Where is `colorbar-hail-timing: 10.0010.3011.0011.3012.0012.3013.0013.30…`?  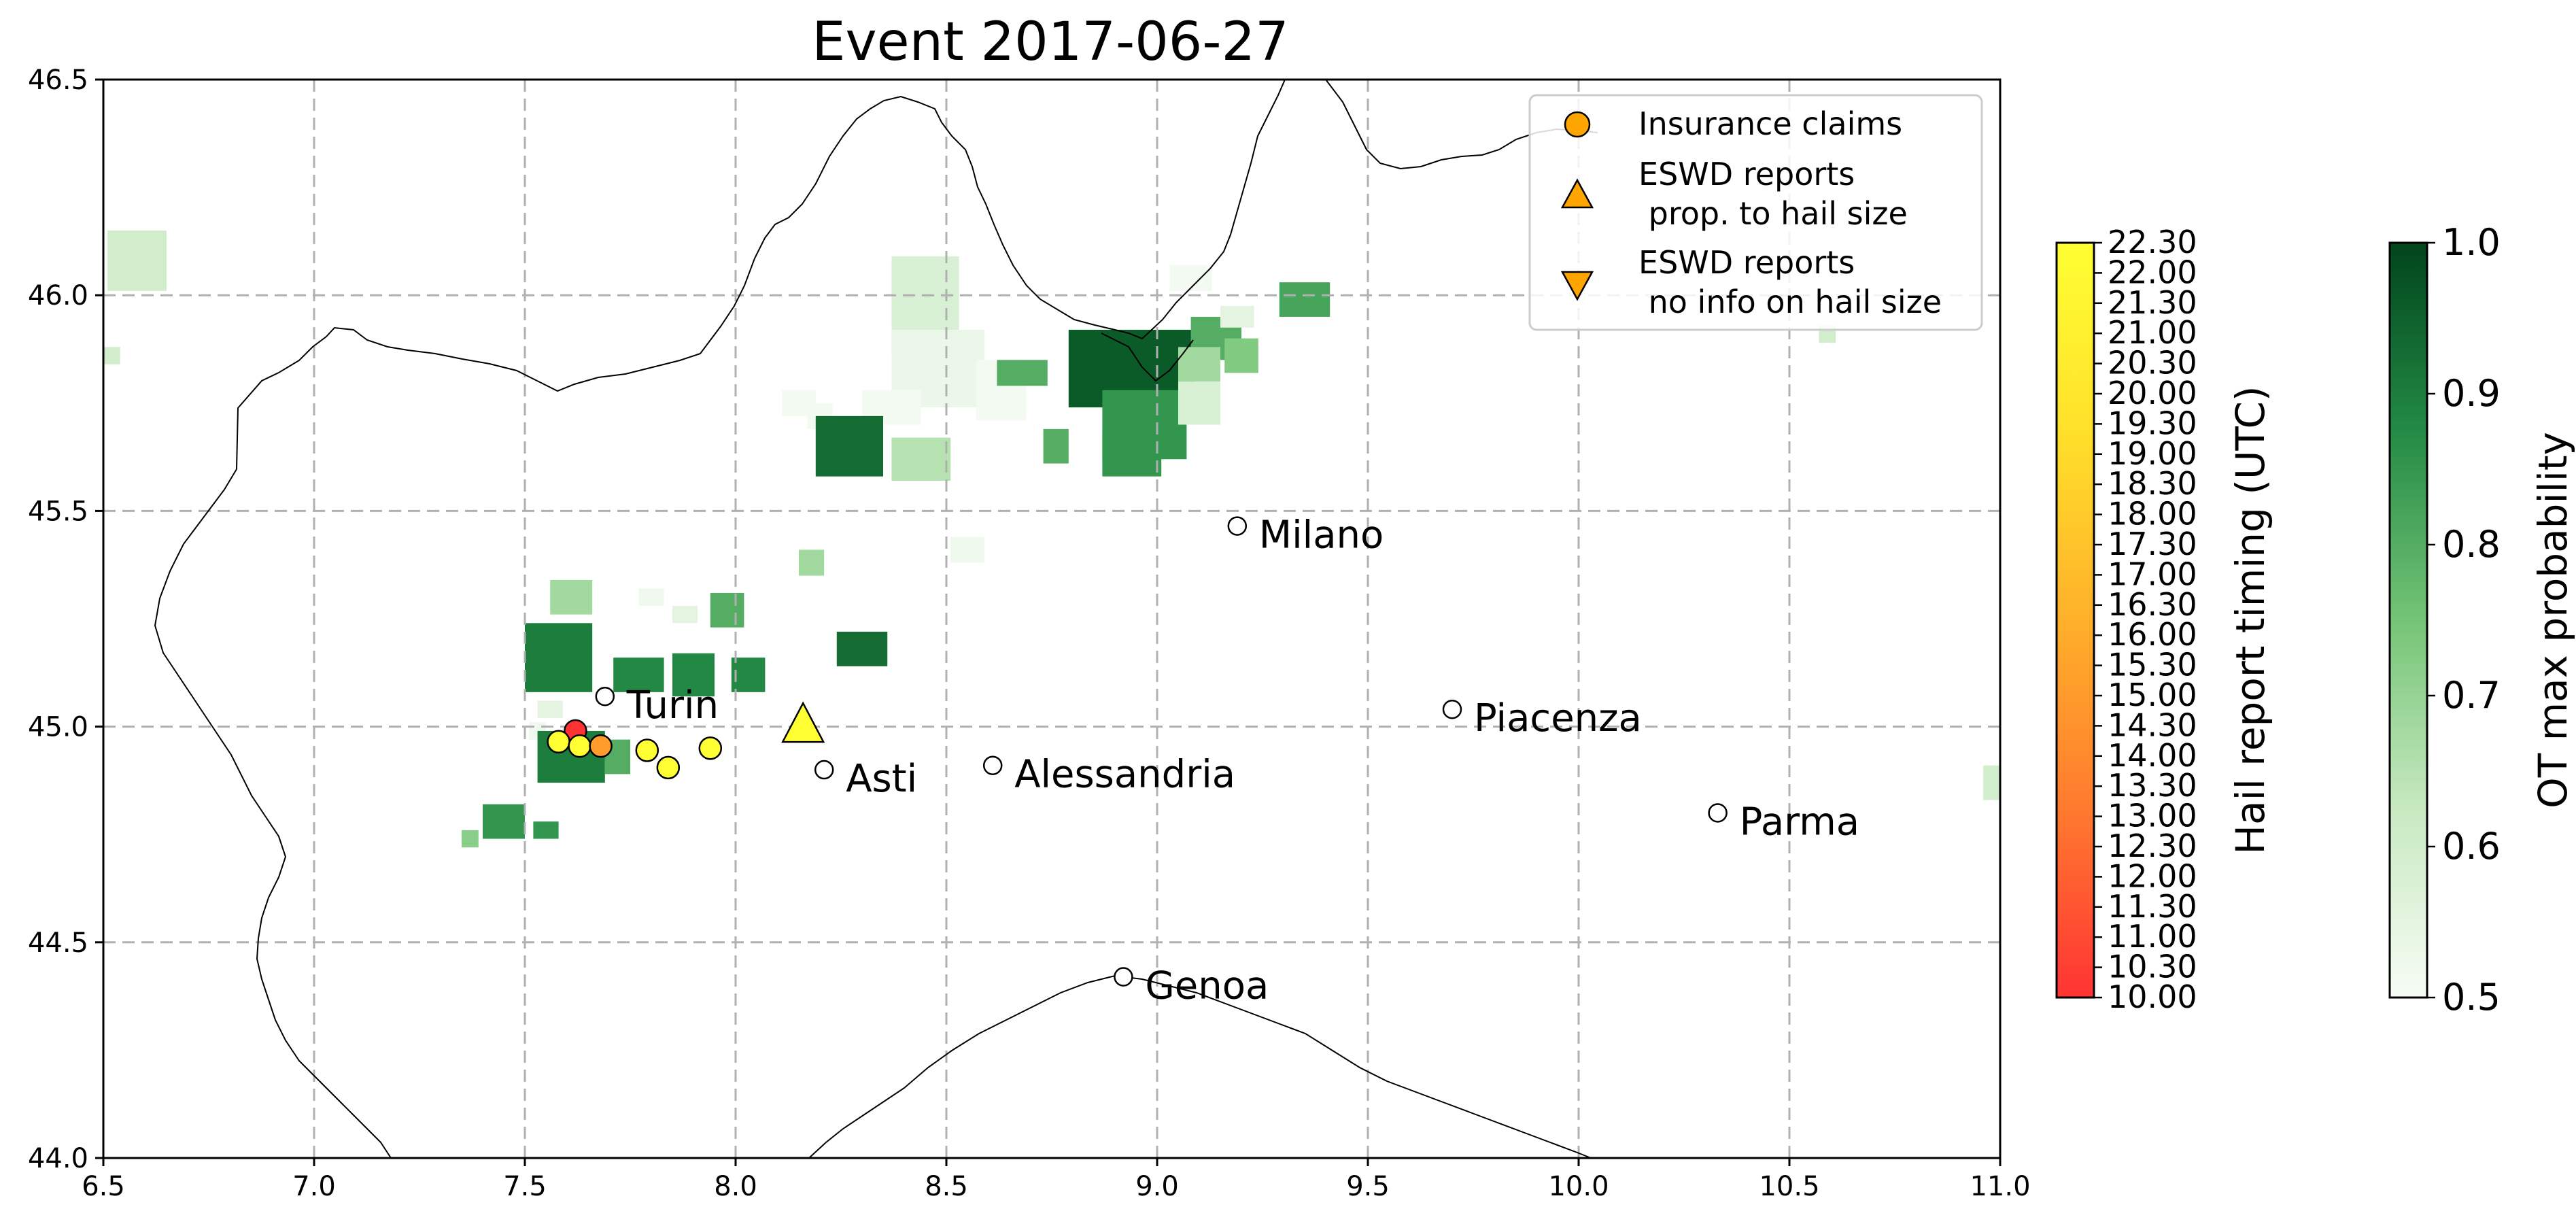
colorbar-hail-timing: 10.0010.3011.0011.3012.0012.3013.0013.30… is located at coordinates (2164, 619).